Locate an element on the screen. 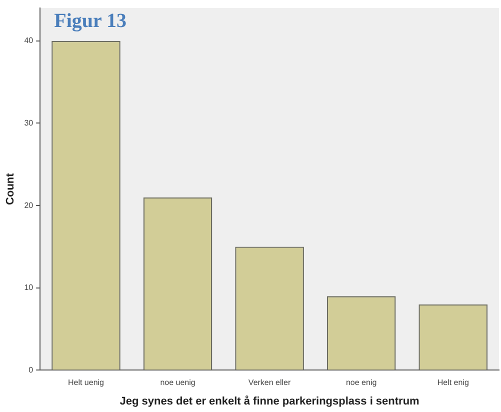 Image resolution: width=501 pixels, height=412 pixels. chart-title: Figur 13 is located at coordinates (90, 21).